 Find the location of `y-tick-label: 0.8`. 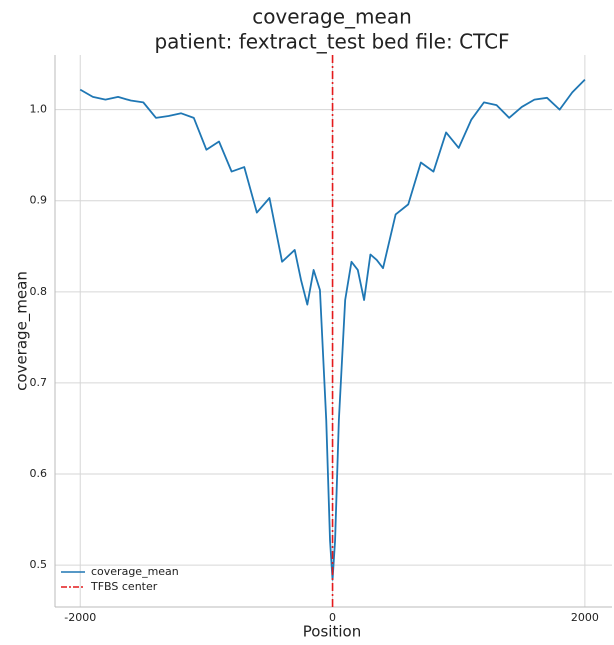

y-tick-label: 0.8 is located at coordinates (39, 291).